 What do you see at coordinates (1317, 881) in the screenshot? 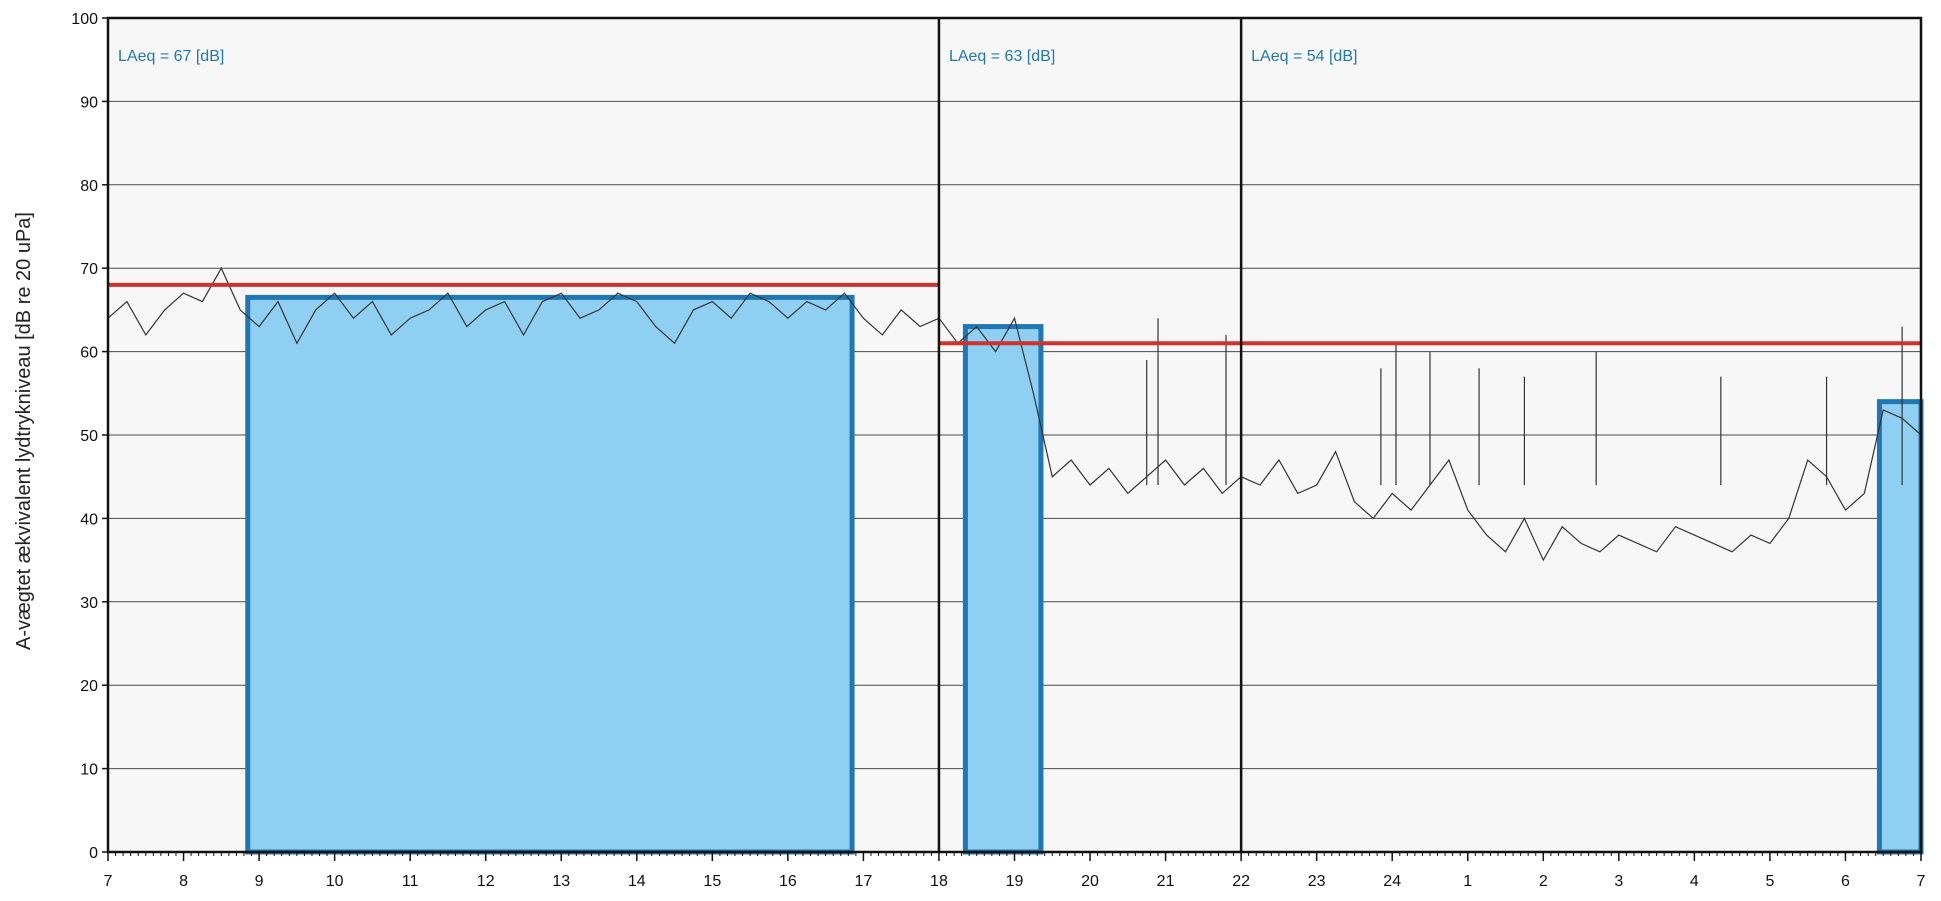
I see `x-tick-label: 23` at bounding box center [1317, 881].